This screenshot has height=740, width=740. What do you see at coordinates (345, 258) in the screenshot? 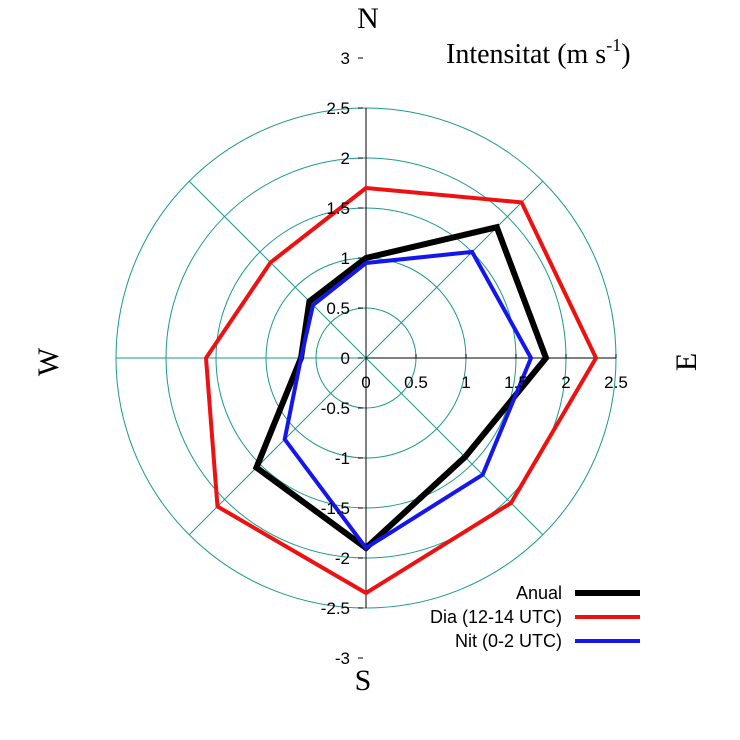
I see `y-tick-label: 1` at bounding box center [345, 258].